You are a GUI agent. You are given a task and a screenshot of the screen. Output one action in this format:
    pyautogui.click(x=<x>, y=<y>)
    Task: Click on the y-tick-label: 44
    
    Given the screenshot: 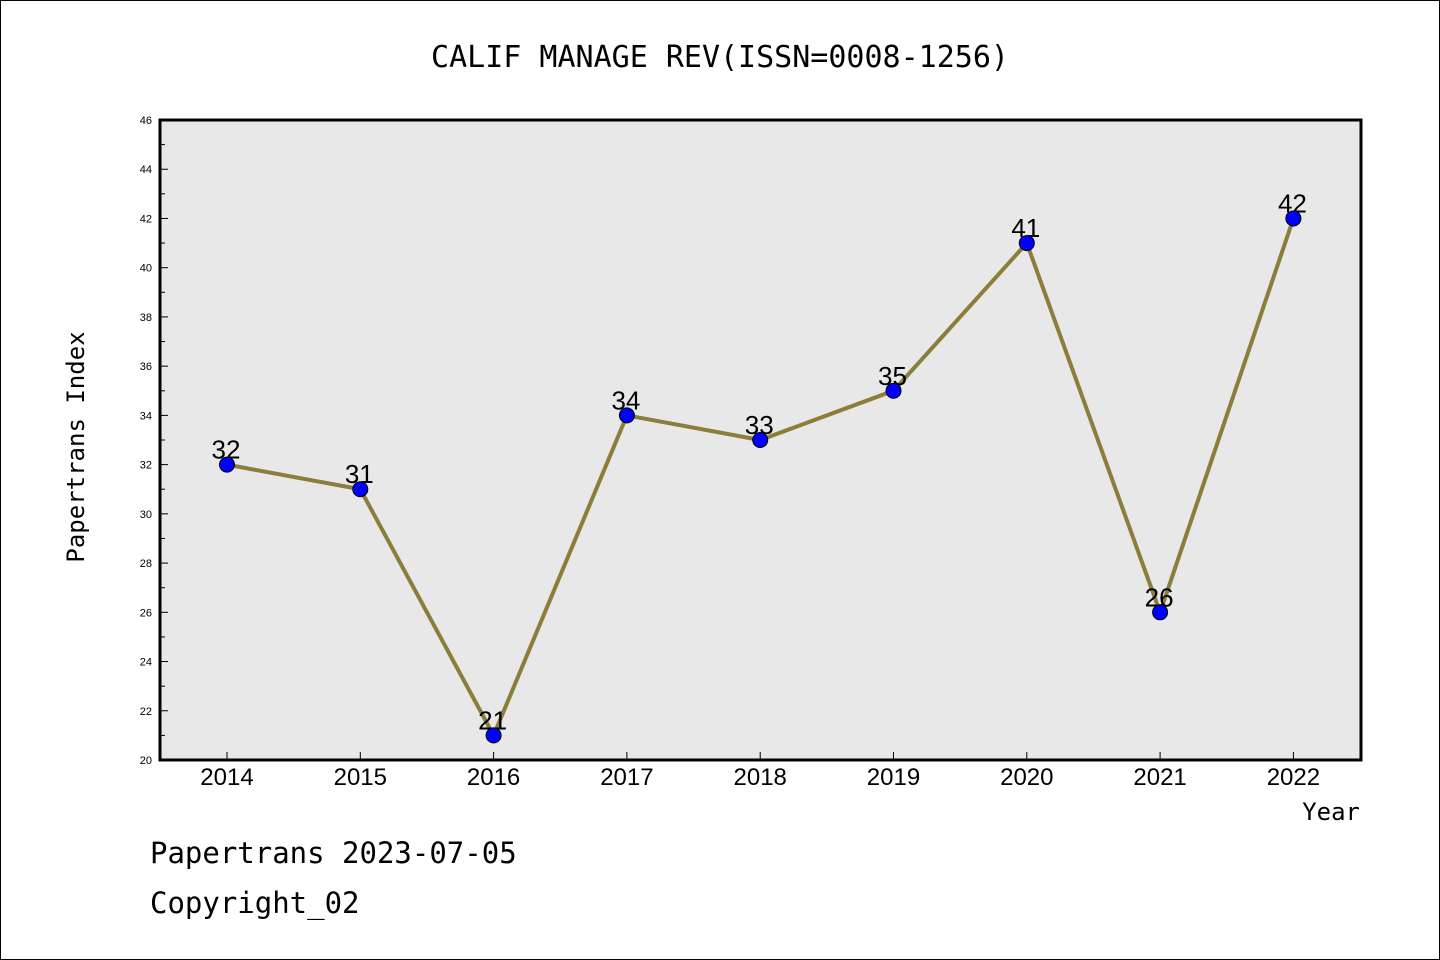 What is the action you would take?
    pyautogui.click(x=146, y=170)
    